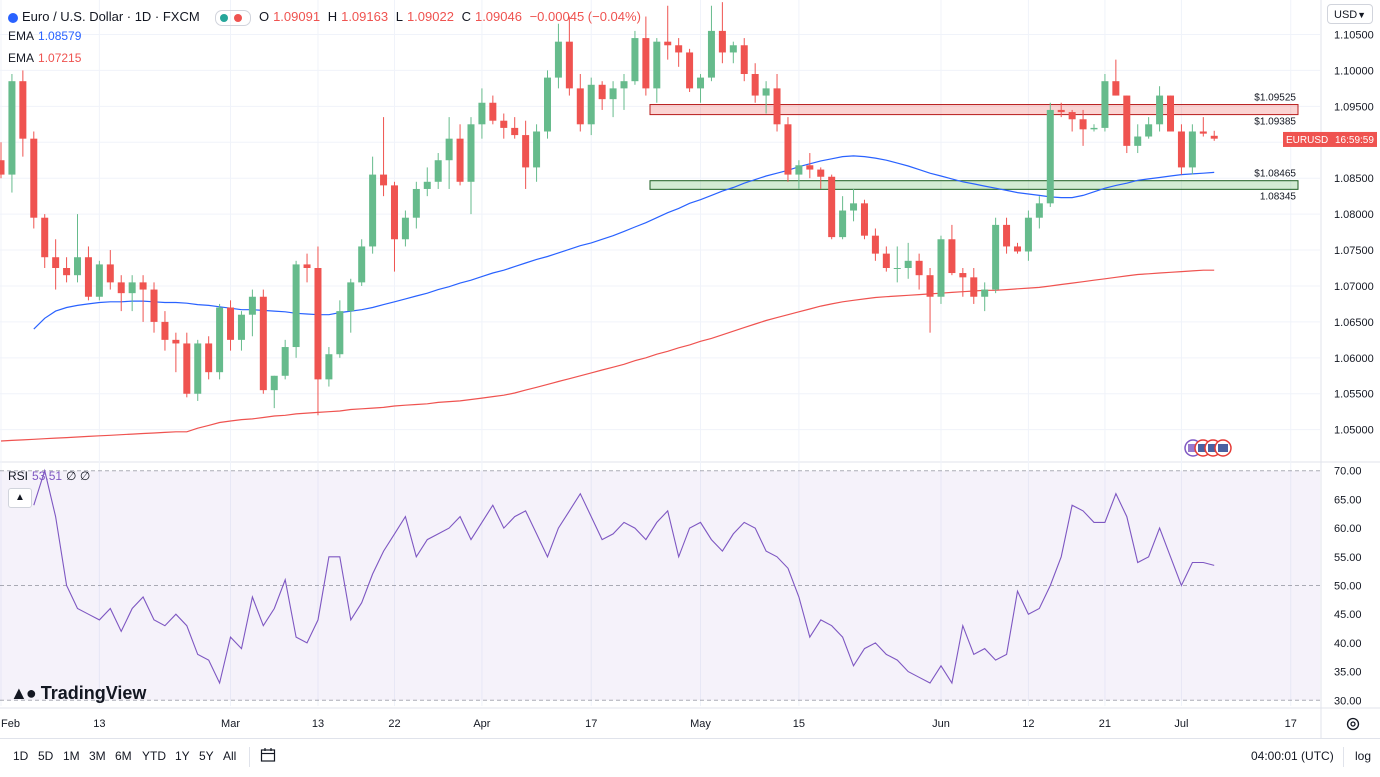  What do you see at coordinates (974, 110) in the screenshot?
I see `resistance-zone` at bounding box center [974, 110].